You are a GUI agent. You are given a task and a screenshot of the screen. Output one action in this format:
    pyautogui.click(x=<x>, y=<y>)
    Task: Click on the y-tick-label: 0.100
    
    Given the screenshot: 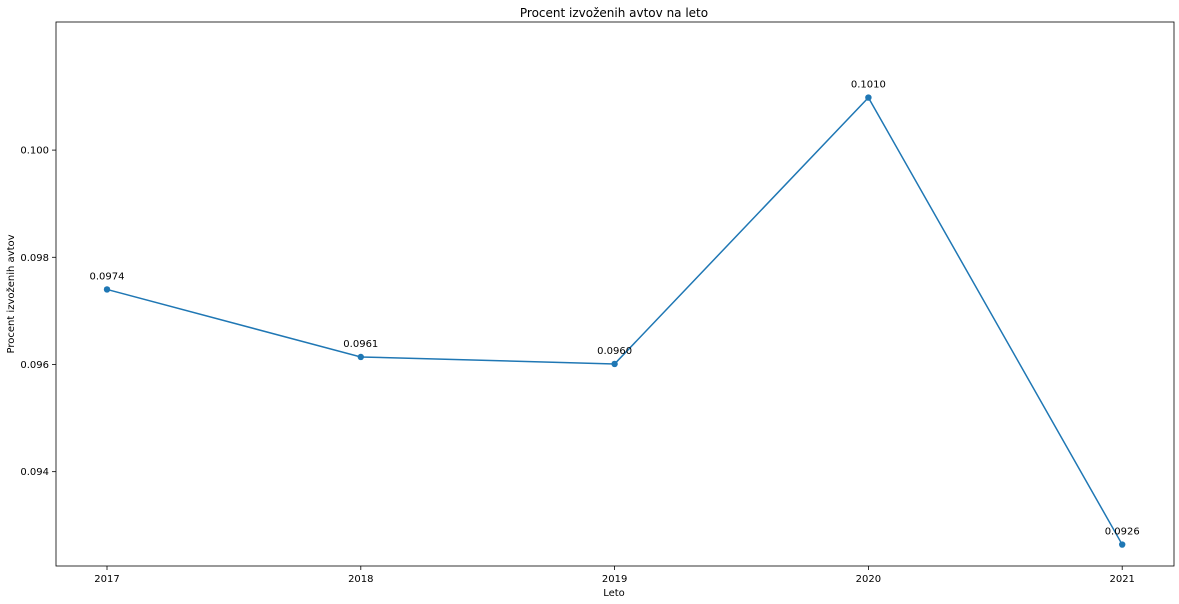 What is the action you would take?
    pyautogui.click(x=34, y=151)
    